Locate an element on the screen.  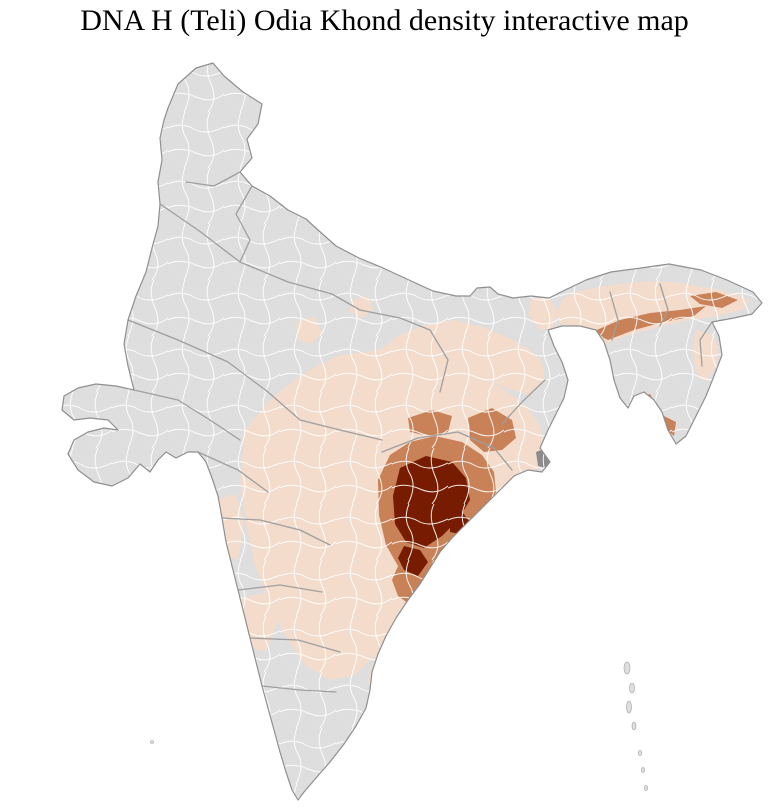
density-region-low is located at coordinates (180, 472).